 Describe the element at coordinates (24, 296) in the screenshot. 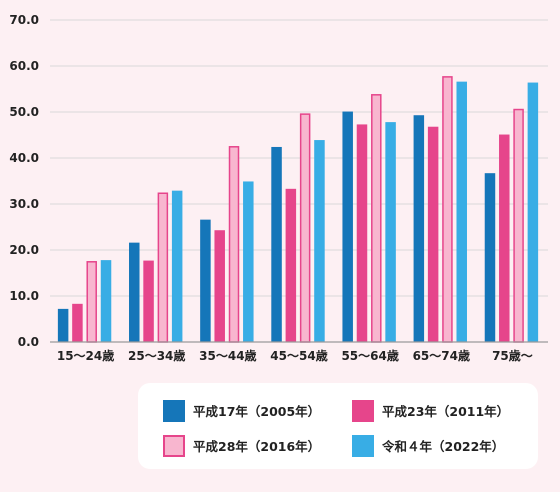

I see `y-tick-label: 10.0` at that location.